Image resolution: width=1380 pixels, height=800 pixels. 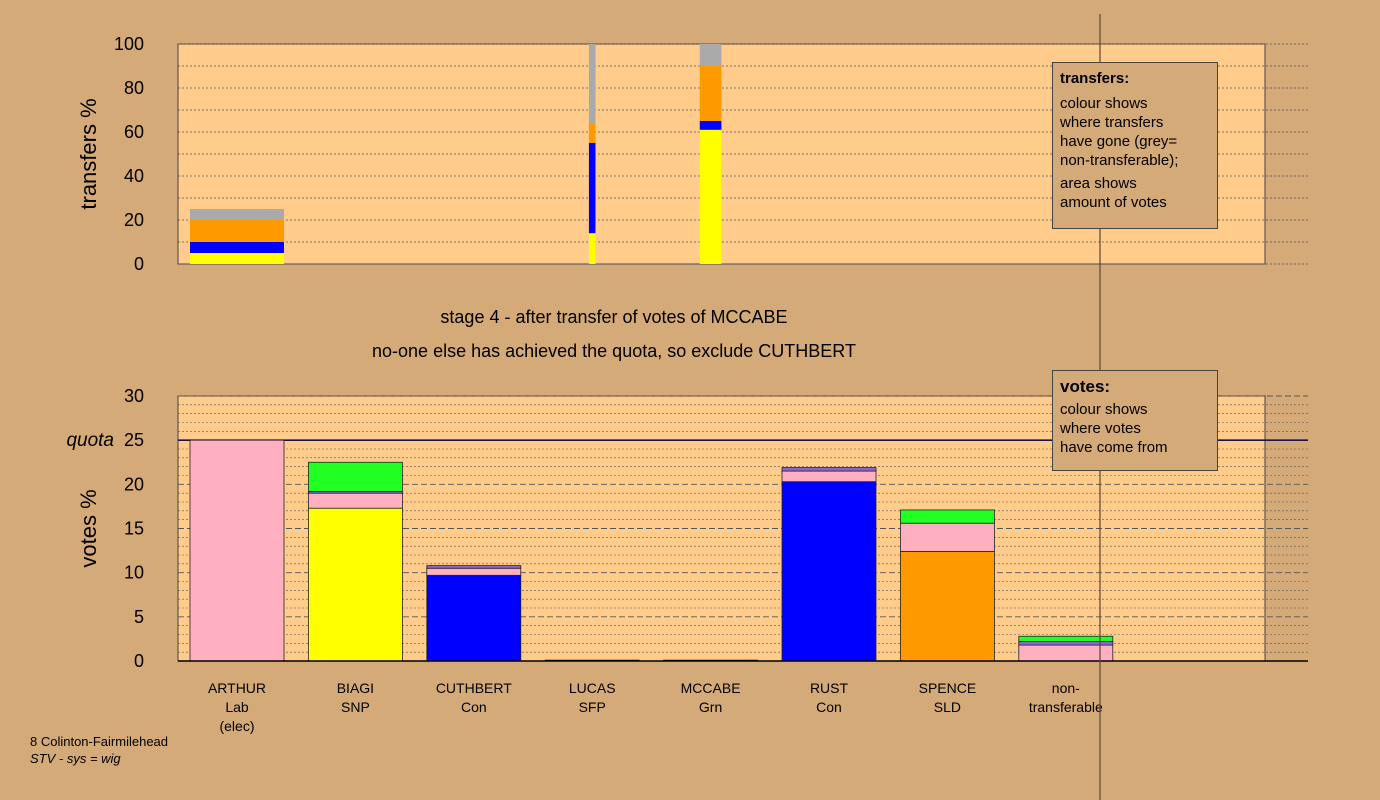 I want to click on transfers-tick-label: 60, so click(x=134, y=132).